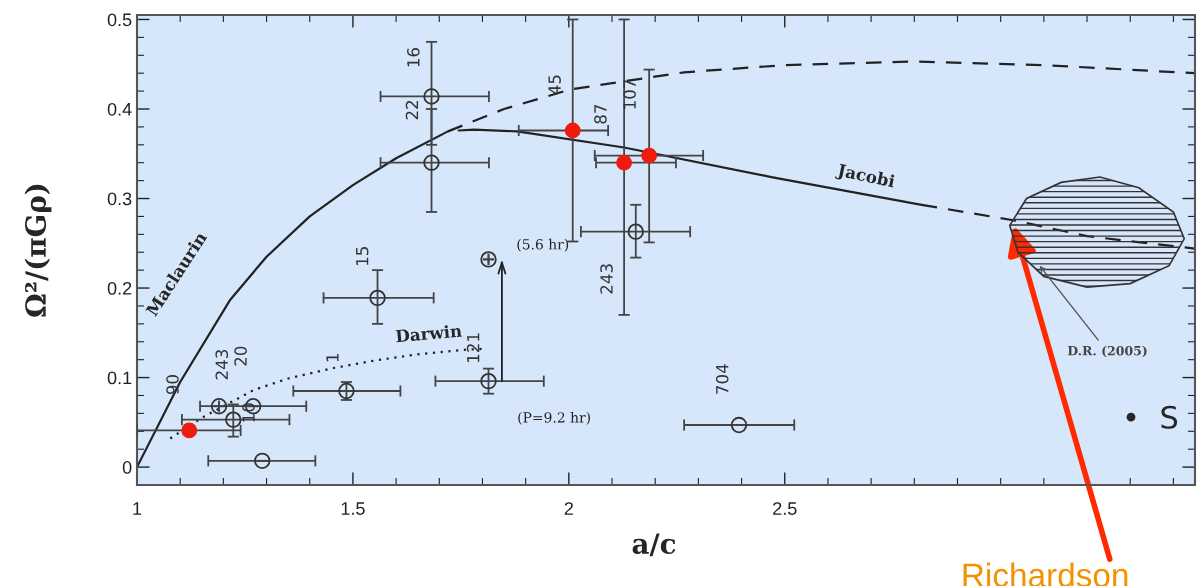  Describe the element at coordinates (137, 508) in the screenshot. I see `x-tick-label: 1` at that location.